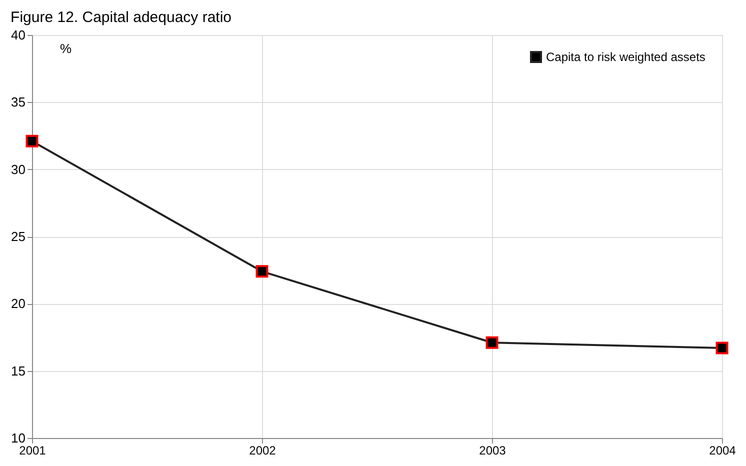 This screenshot has width=746, height=466. Describe the element at coordinates (32, 451) in the screenshot. I see `x-tick-label: 2001` at that location.